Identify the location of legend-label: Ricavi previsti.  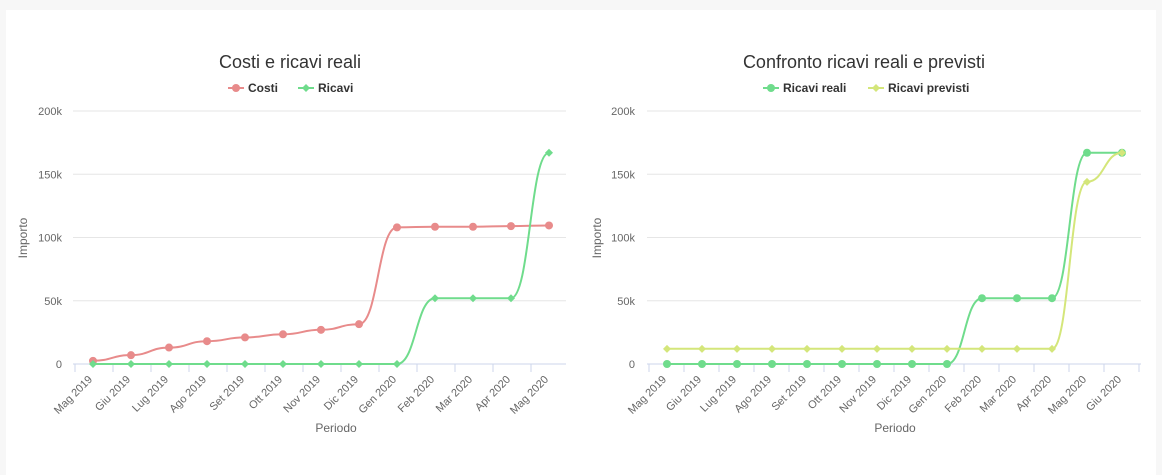
(928, 88).